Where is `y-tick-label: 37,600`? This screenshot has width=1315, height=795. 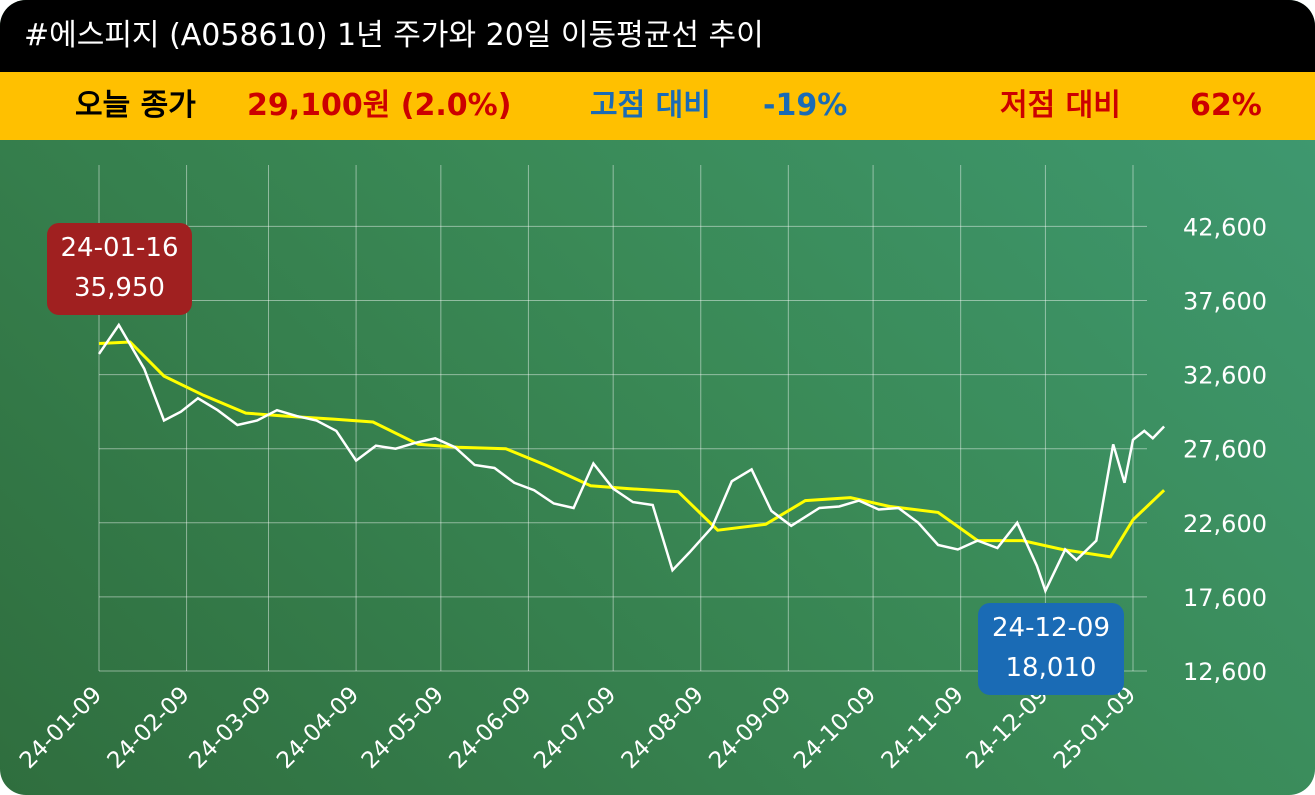 y-tick-label: 37,600 is located at coordinates (1225, 302).